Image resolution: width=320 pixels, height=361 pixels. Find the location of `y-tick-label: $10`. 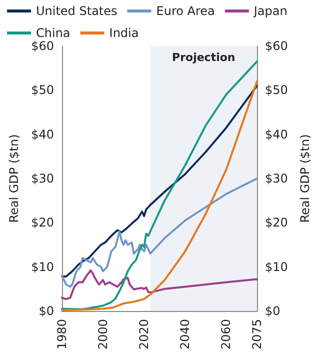

y-tick-label: $10 is located at coordinates (42, 267).